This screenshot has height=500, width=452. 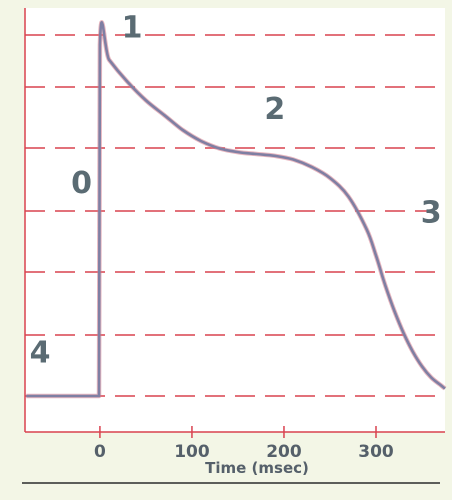 I want to click on x-tick-label-2: 200, so click(x=284, y=452).